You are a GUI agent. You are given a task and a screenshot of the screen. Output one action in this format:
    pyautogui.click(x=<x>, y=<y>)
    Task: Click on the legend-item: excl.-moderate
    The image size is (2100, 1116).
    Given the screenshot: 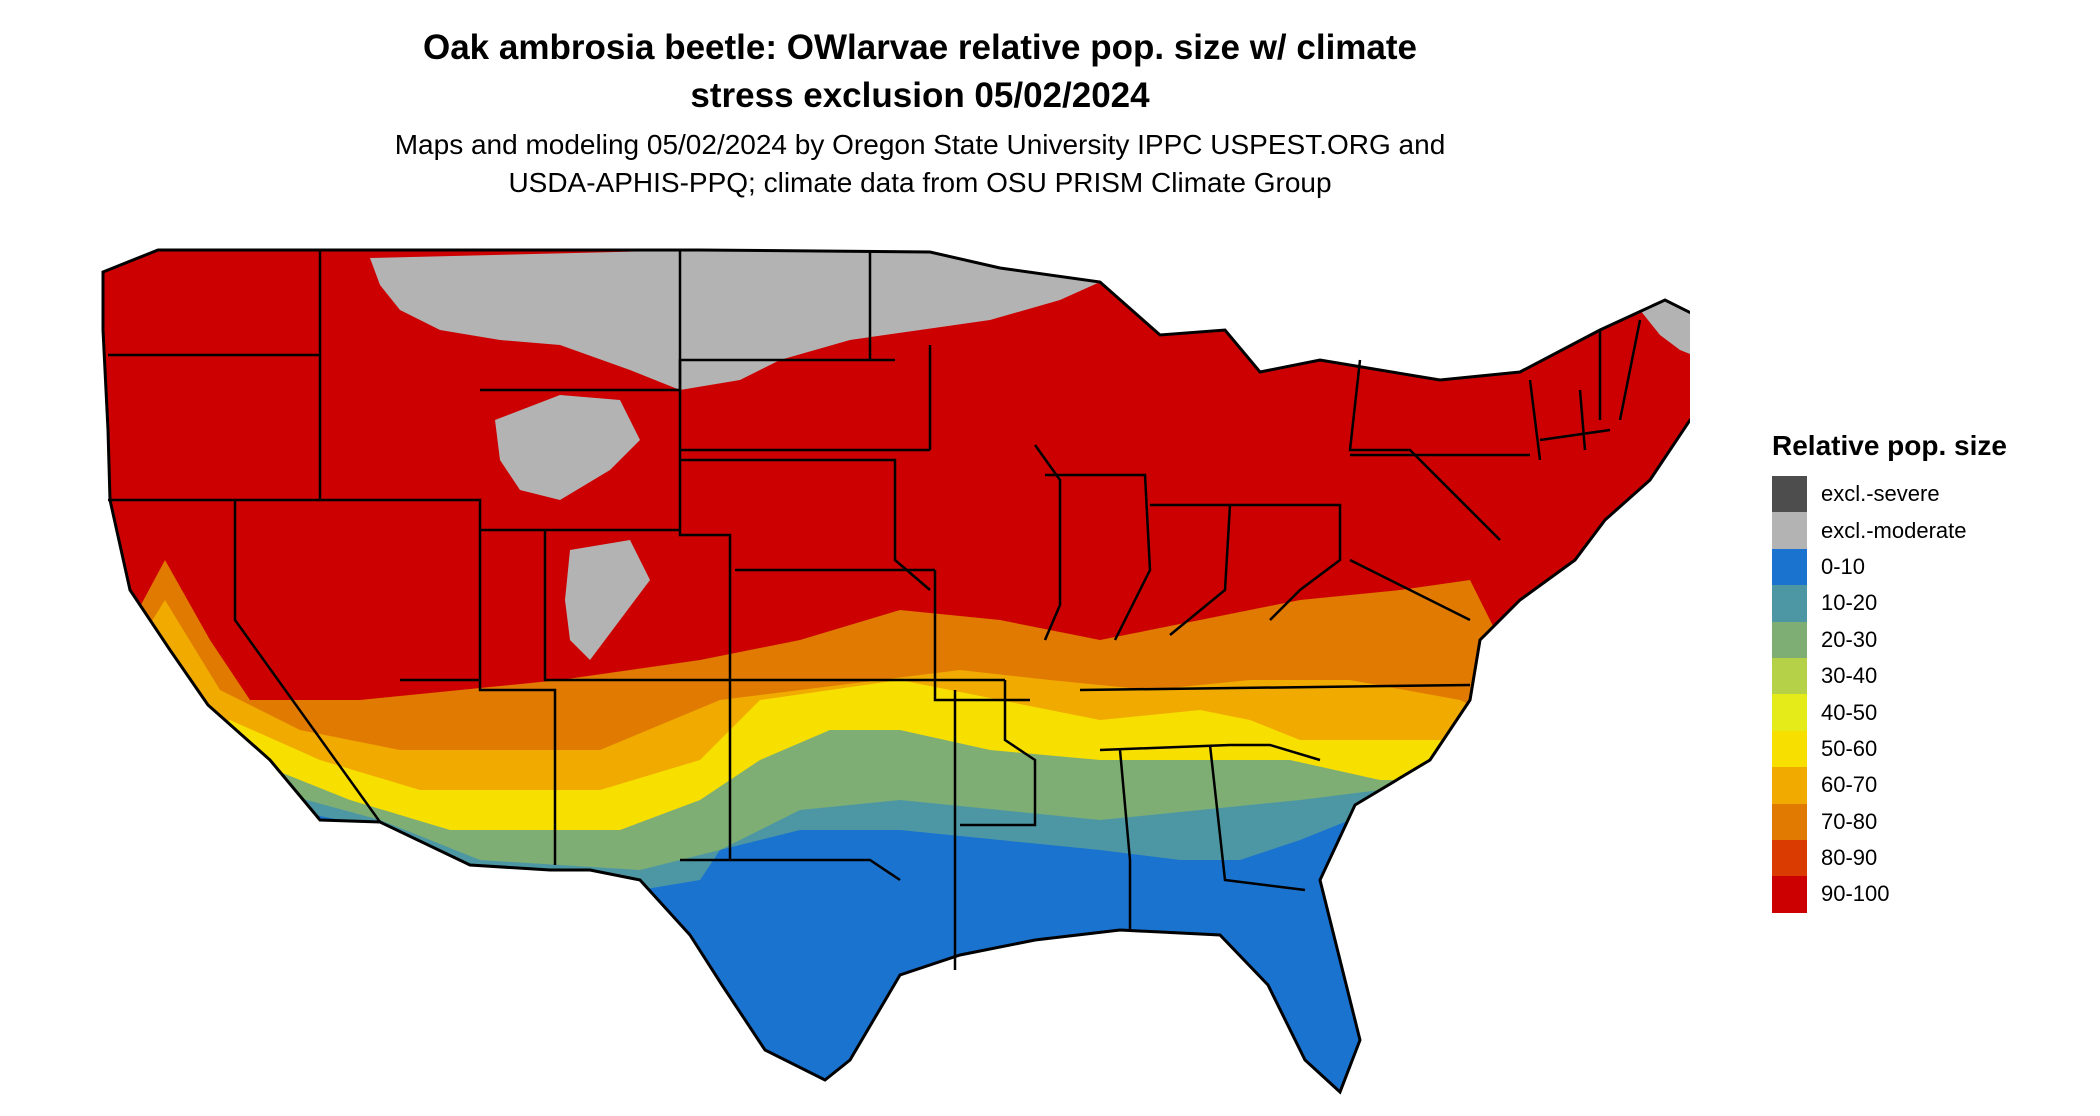 What is the action you would take?
    pyautogui.click(x=1889, y=530)
    